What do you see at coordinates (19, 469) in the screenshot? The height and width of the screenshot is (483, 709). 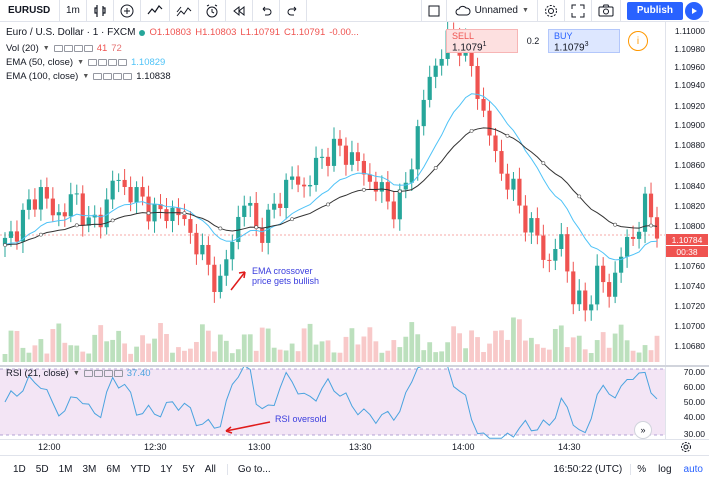 I see `range-1d: 1D` at bounding box center [19, 469].